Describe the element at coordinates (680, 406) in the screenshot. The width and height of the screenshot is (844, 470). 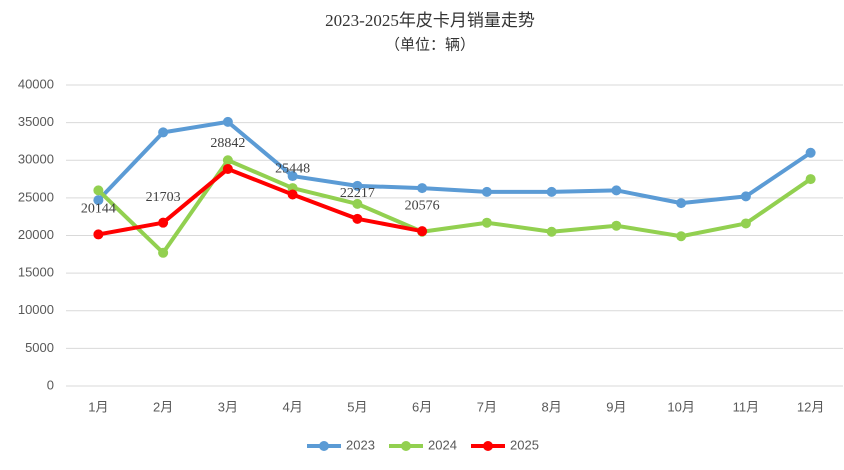
I see `x-tick-label: 10月` at that location.